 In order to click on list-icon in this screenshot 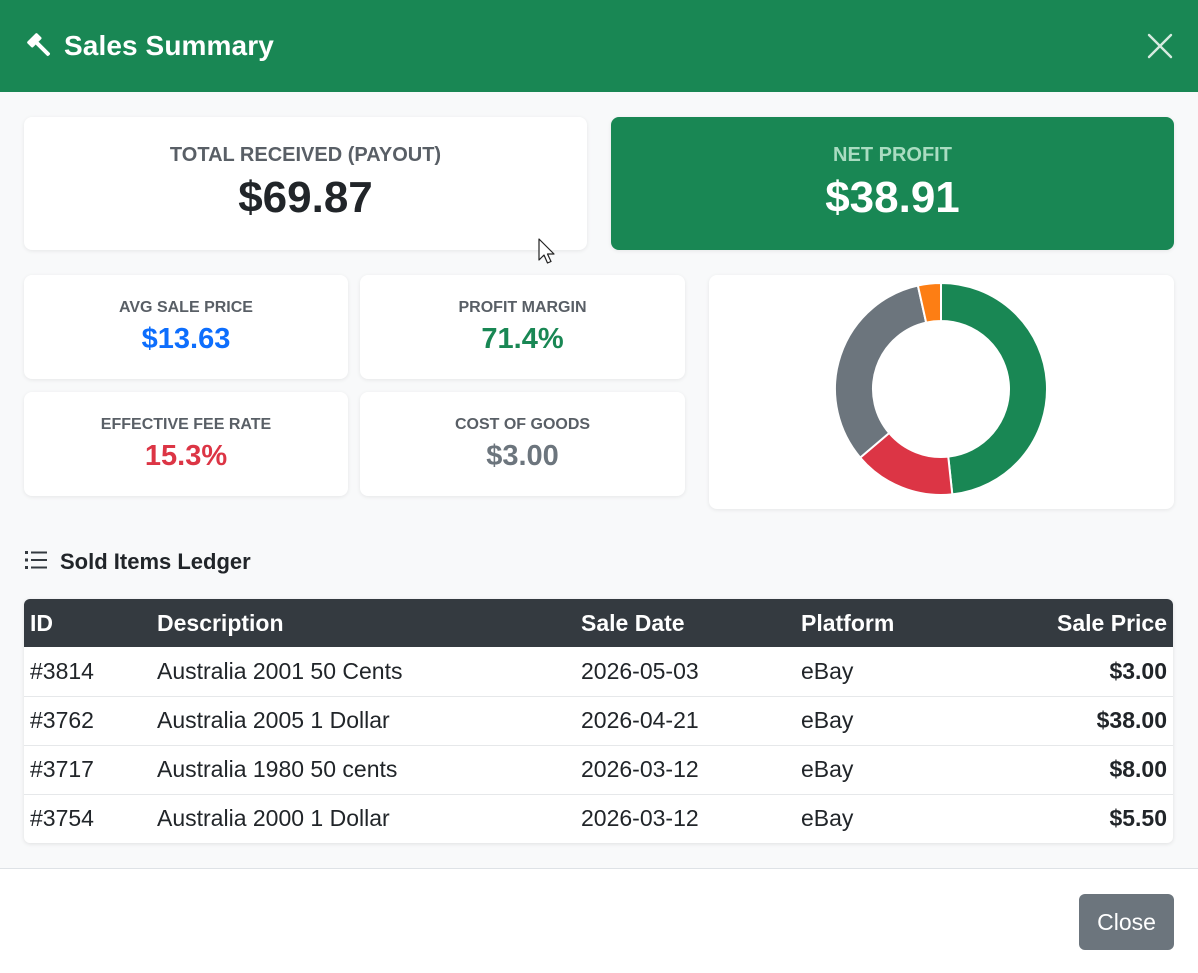, I will do `click(36, 562)`.